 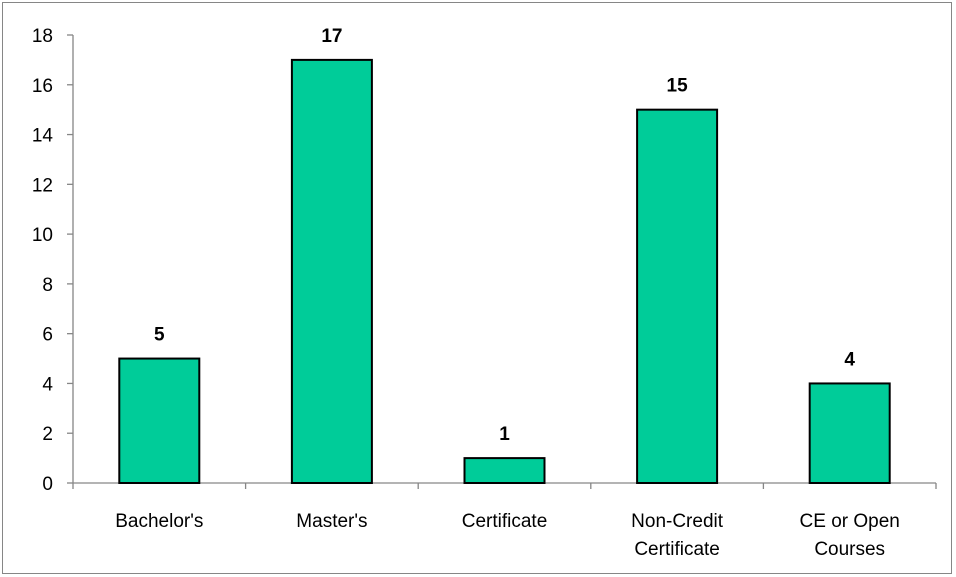 What do you see at coordinates (43, 136) in the screenshot?
I see `y-tick-label: 14` at bounding box center [43, 136].